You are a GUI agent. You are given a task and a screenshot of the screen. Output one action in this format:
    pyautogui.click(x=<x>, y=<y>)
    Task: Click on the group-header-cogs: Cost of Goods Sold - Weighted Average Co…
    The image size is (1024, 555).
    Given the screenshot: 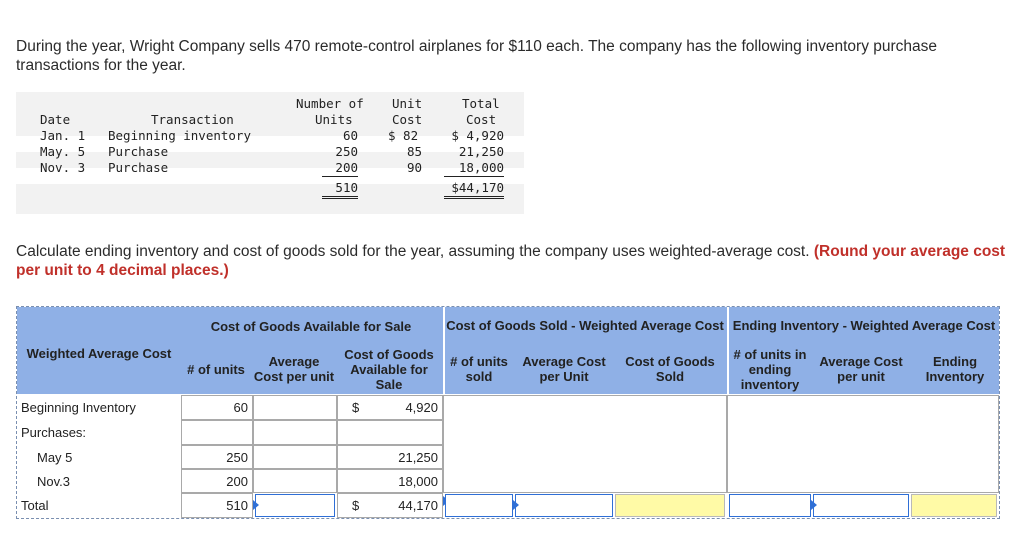 What is the action you would take?
    pyautogui.click(x=585, y=325)
    